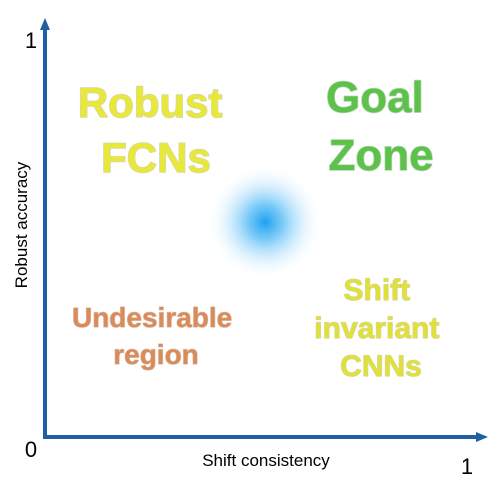  What do you see at coordinates (381, 126) in the screenshot?
I see `quadrant-top-right-label: Goal Zone` at bounding box center [381, 126].